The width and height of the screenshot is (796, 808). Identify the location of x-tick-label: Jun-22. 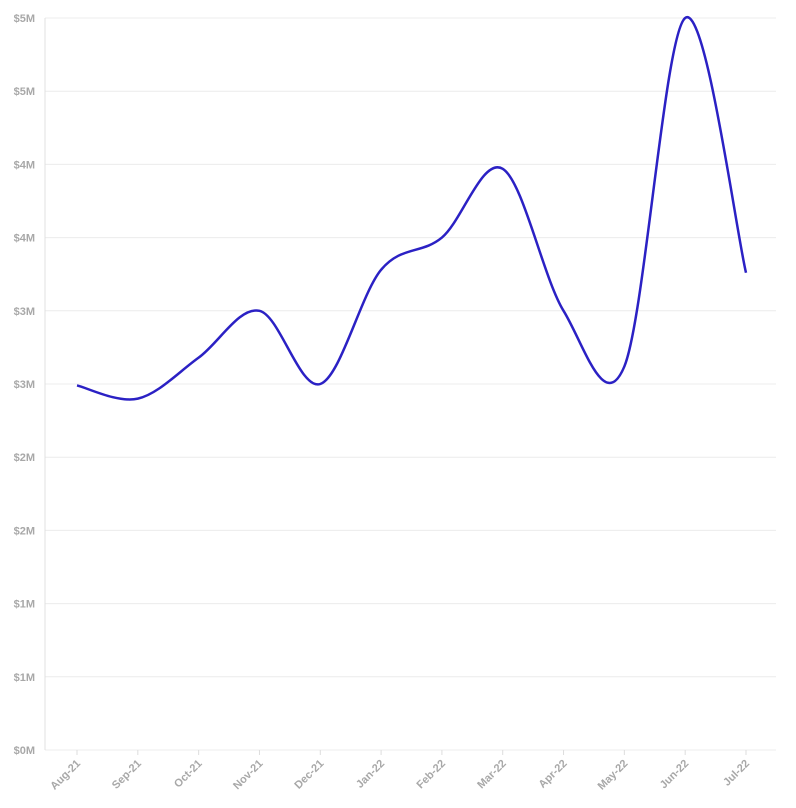
(675, 775).